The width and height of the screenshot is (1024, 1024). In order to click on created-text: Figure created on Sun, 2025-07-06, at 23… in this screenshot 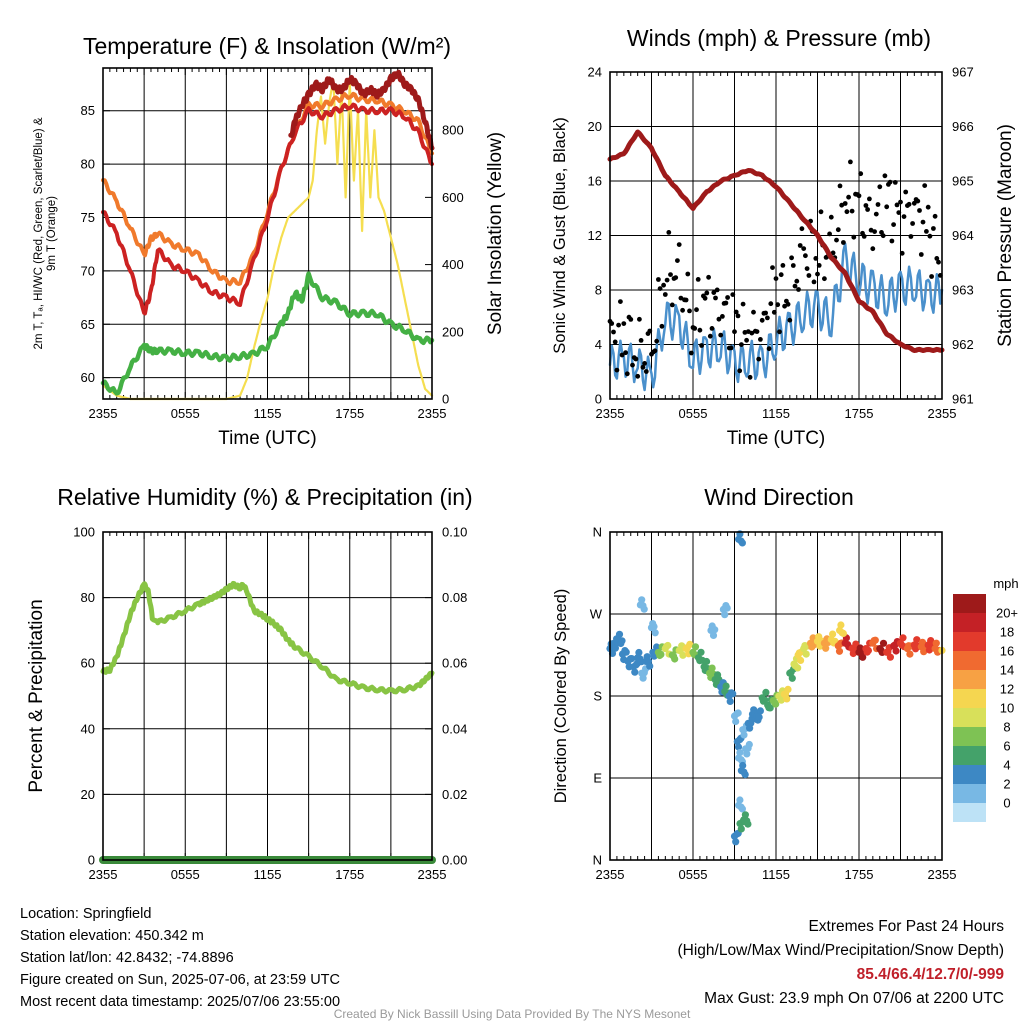, I will do `click(180, 980)`.